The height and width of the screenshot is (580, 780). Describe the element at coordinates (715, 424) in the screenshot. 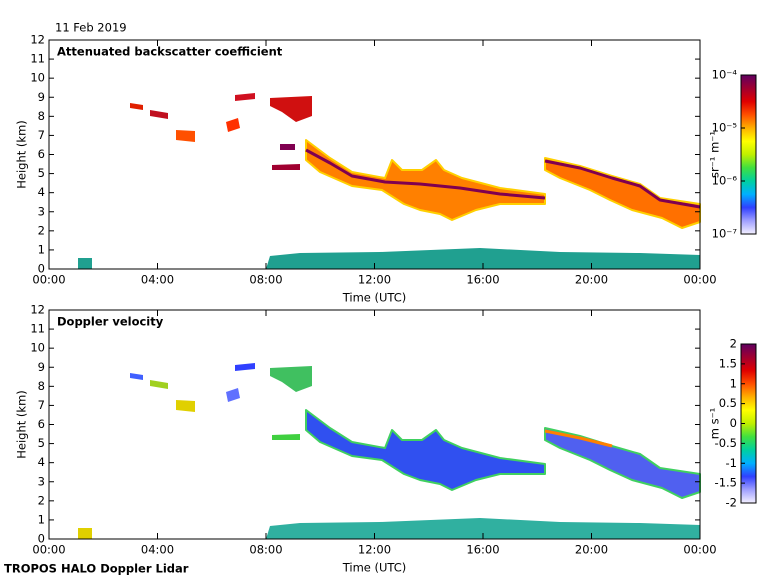

I see `colorbar-label: m s⁻¹` at that location.